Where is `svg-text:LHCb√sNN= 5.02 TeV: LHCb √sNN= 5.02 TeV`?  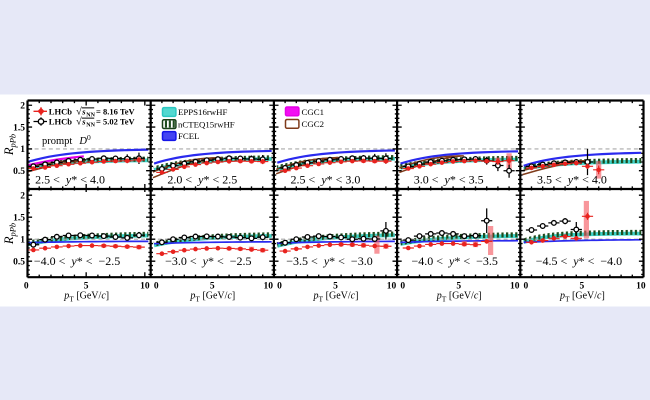 svg-text:LHCb√sNN= 5.02 TeV: LHCb √sNN= 5.02 TeV is located at coordinates (92, 122).